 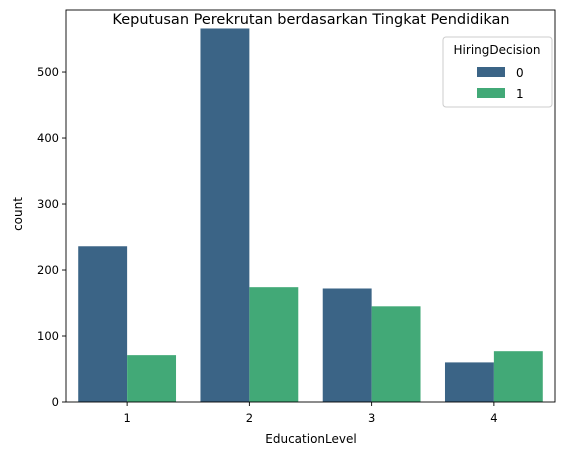 What do you see at coordinates (48, 138) in the screenshot?
I see `y-tick-label: 400` at bounding box center [48, 138].